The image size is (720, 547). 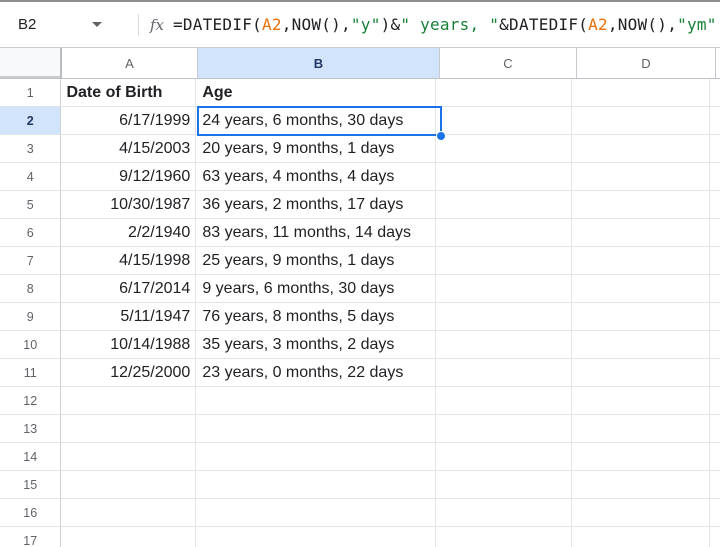 I want to click on cell-B15, so click(x=316, y=485).